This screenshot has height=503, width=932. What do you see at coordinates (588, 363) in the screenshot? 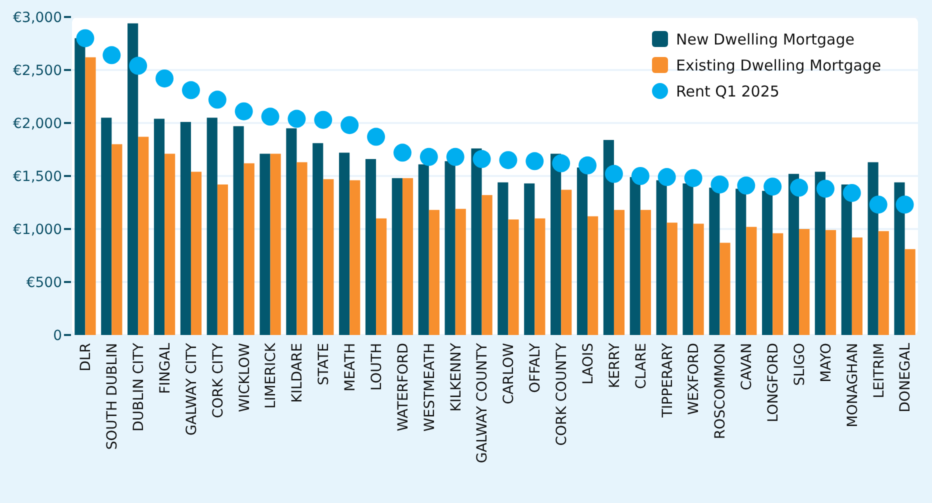
I see `x-tick-label: LAOIS` at bounding box center [588, 363].